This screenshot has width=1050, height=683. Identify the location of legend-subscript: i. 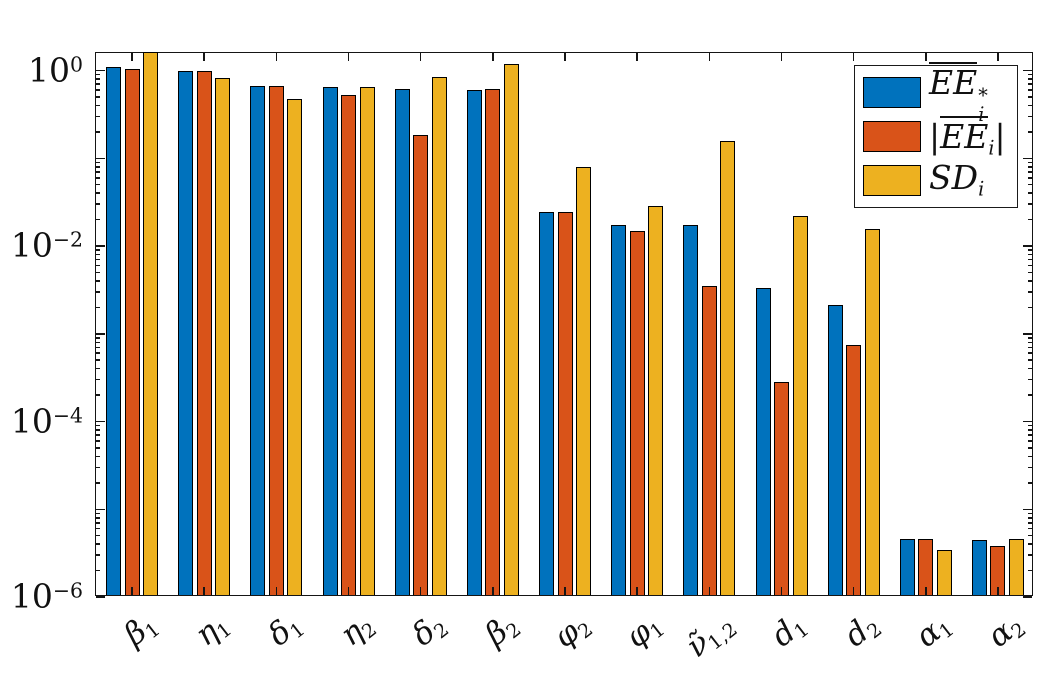
(981, 189).